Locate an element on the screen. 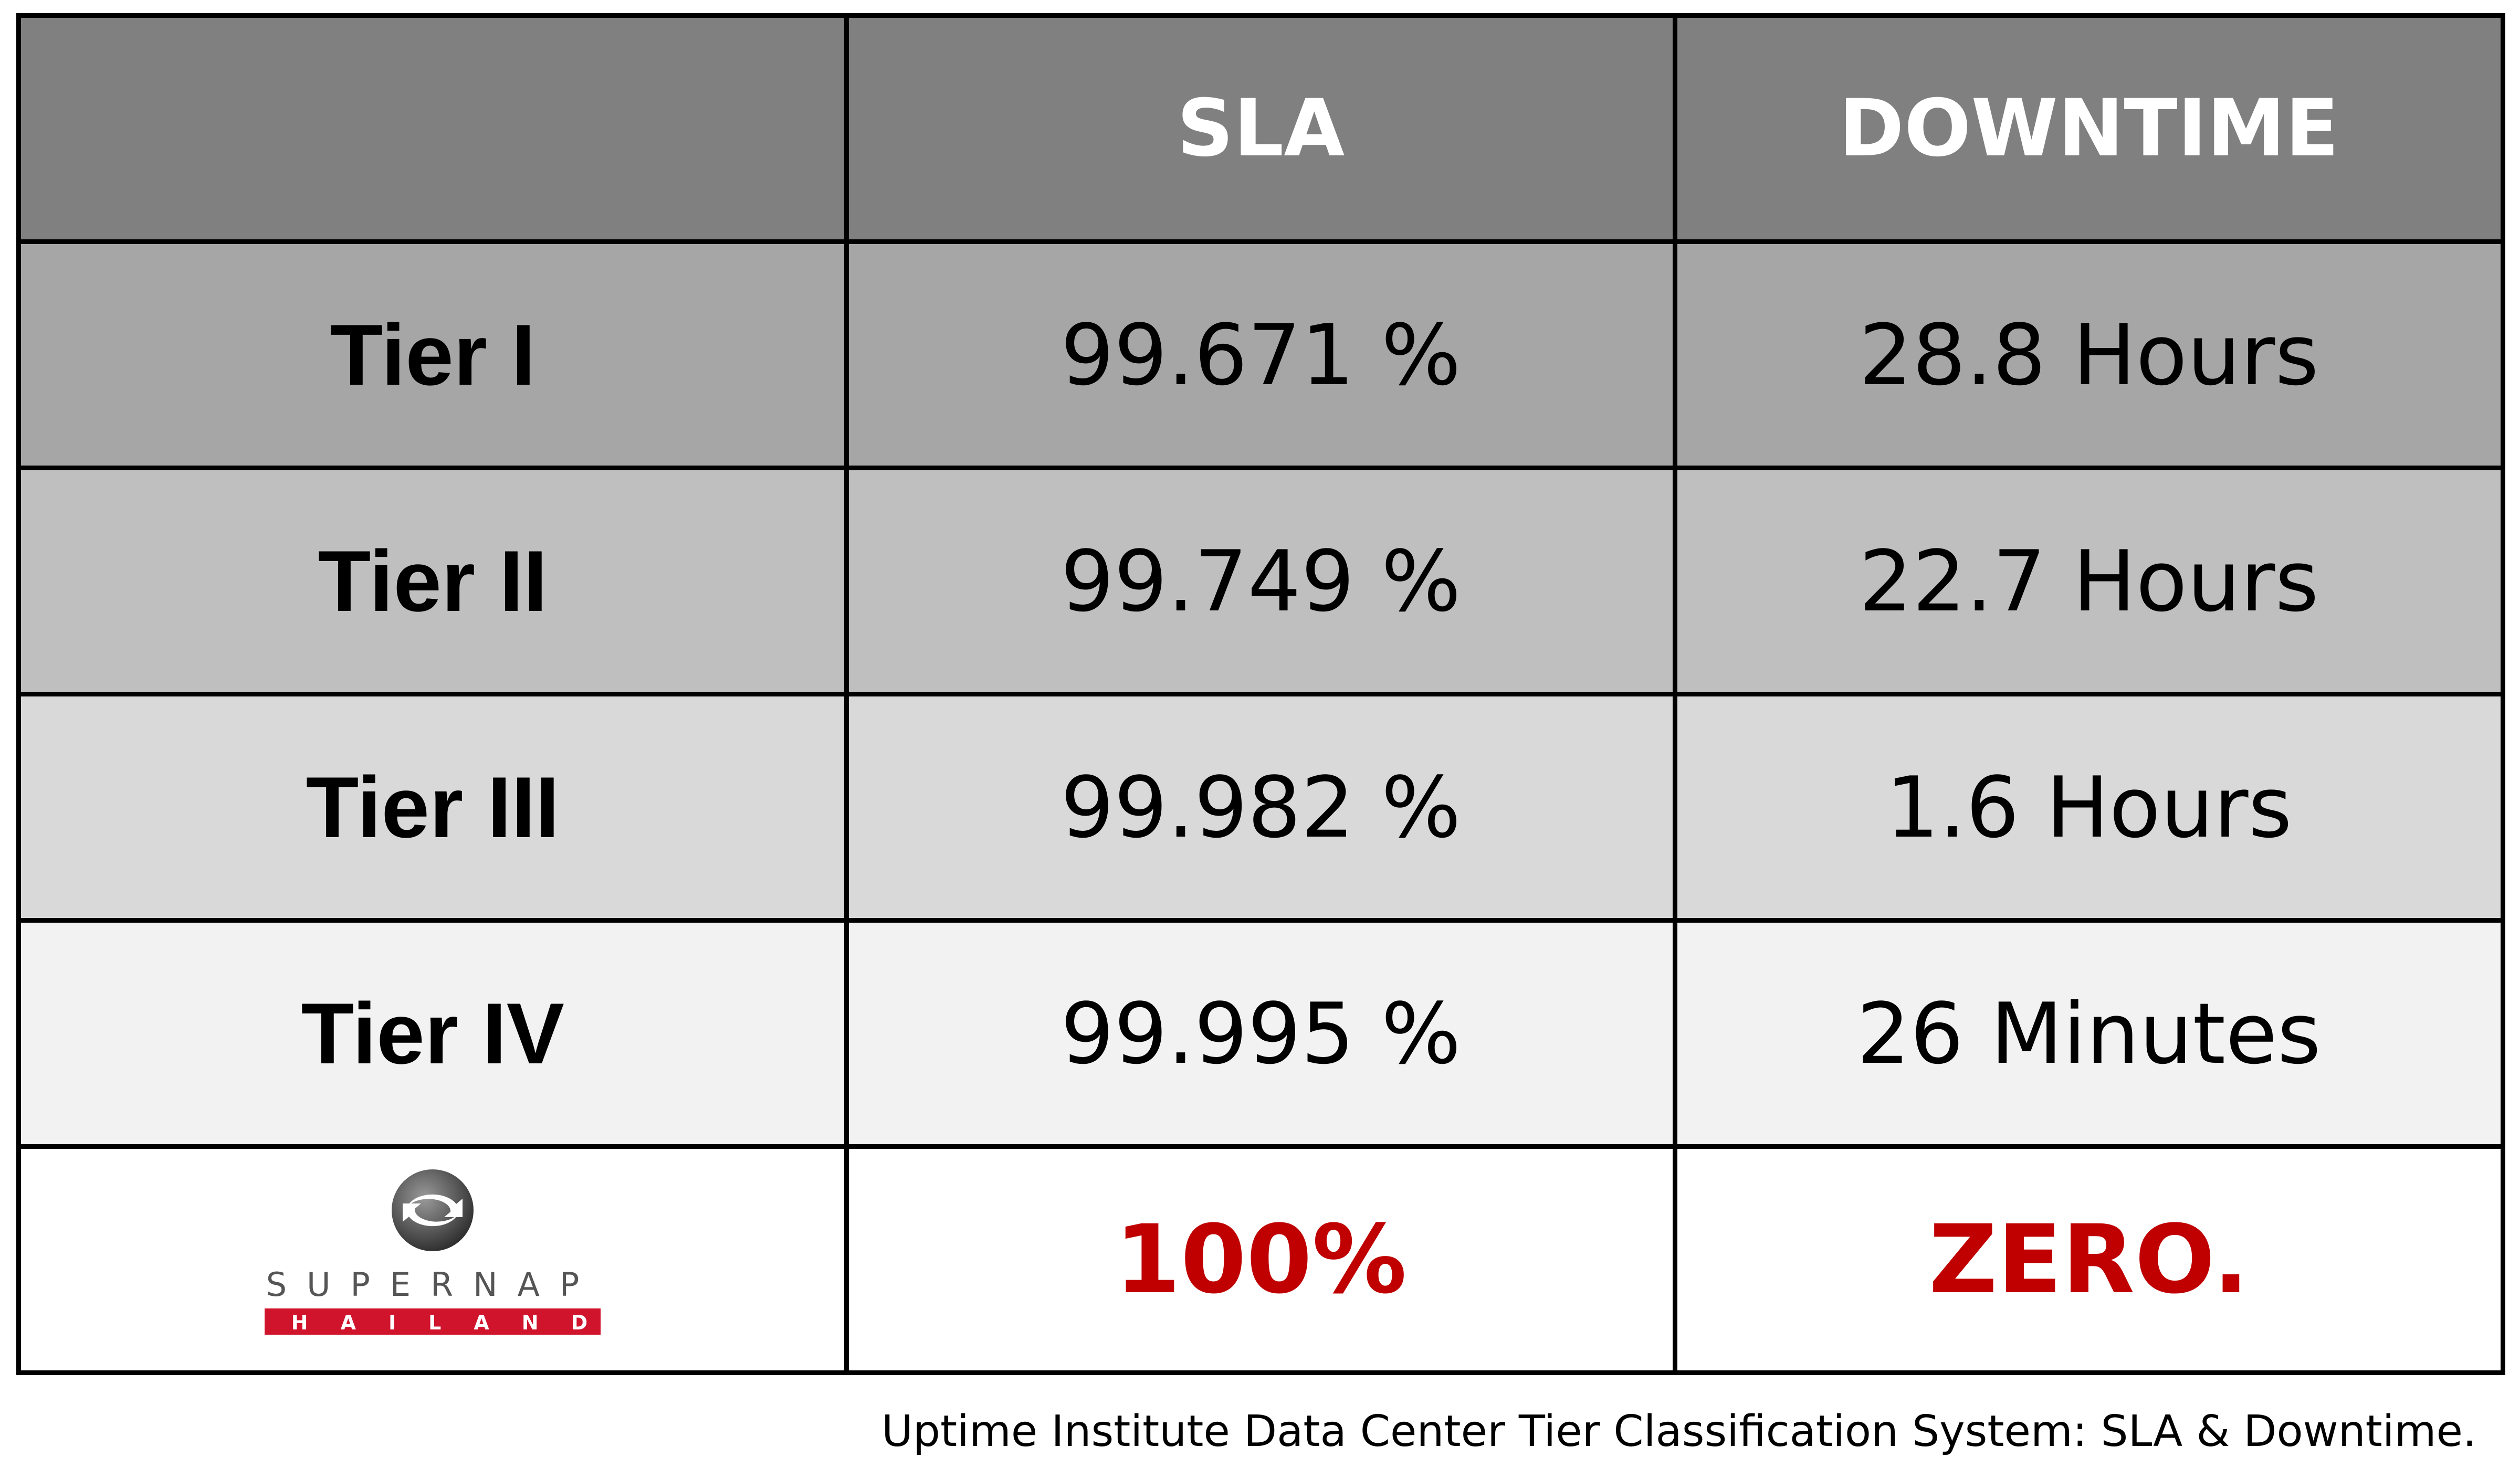 Image resolution: width=2520 pixels, height=1468 pixels. downtime-cell: 1.6 Hours is located at coordinates (2089, 807).